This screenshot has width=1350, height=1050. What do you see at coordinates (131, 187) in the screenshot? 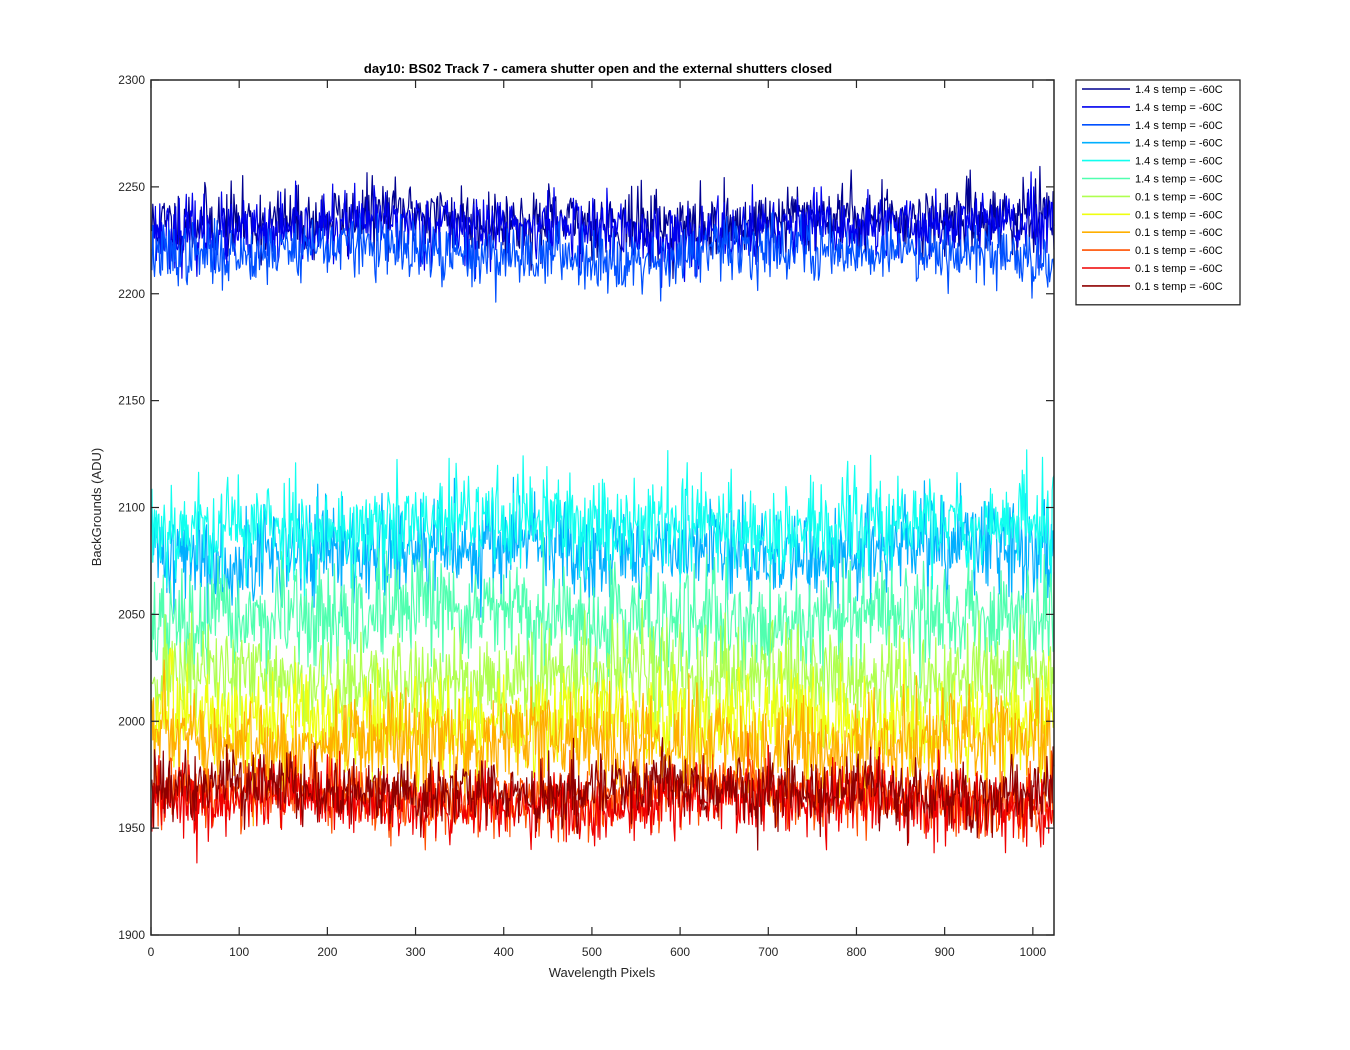
I see `y-tick-label: 2250` at bounding box center [131, 187].